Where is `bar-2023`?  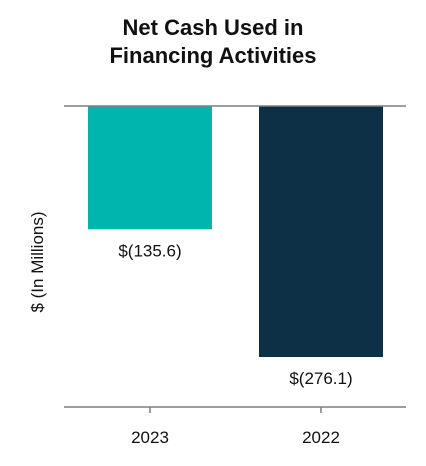
bar-2023 is located at coordinates (150, 168).